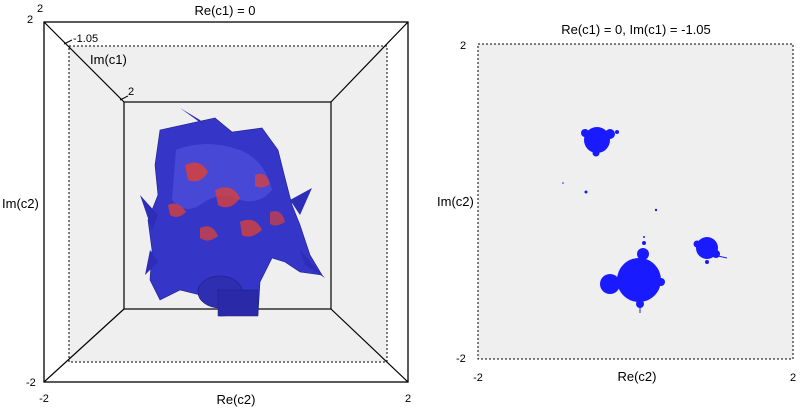  Describe the element at coordinates (108, 59) in the screenshot. I see `depth-axis-label: Im(c1)` at that location.